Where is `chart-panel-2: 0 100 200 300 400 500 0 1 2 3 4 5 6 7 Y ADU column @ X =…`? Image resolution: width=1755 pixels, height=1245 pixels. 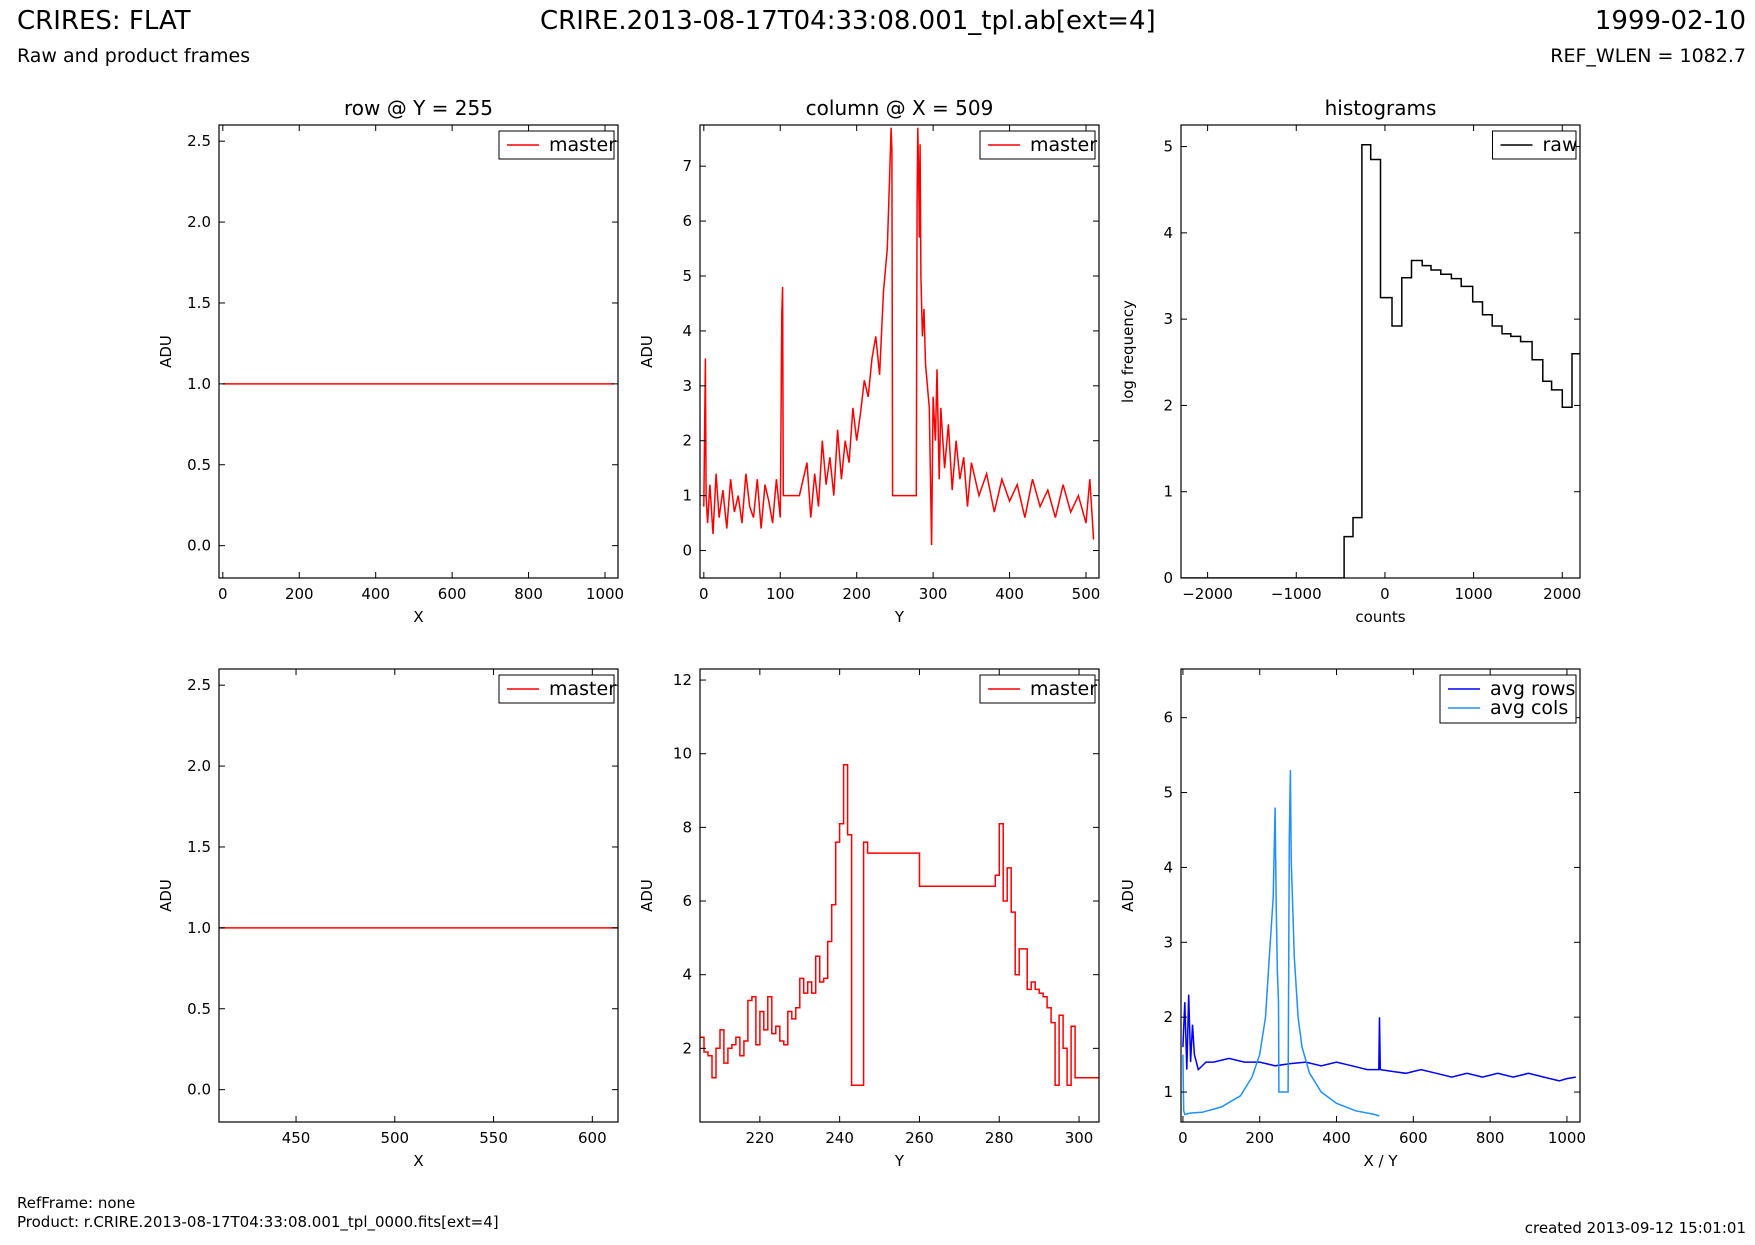 chart-panel-2: 0 100 200 300 400 500 0 1 2 3 4 5 6 7 Y ADU column @ X =… is located at coordinates (869, 361).